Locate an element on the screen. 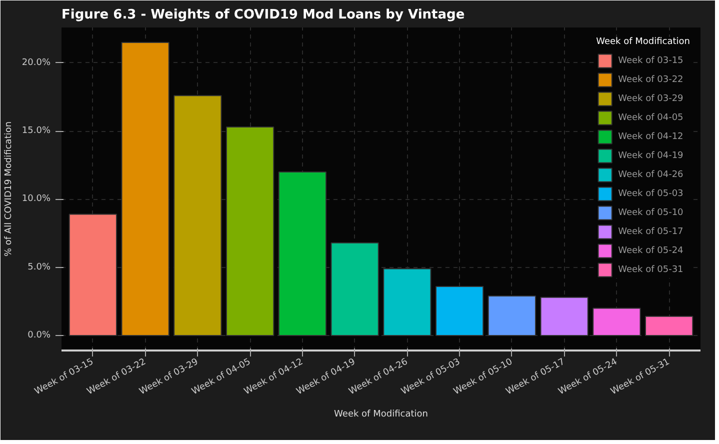 The image size is (719, 444). legend-label: Week of 05-24 is located at coordinates (651, 251).